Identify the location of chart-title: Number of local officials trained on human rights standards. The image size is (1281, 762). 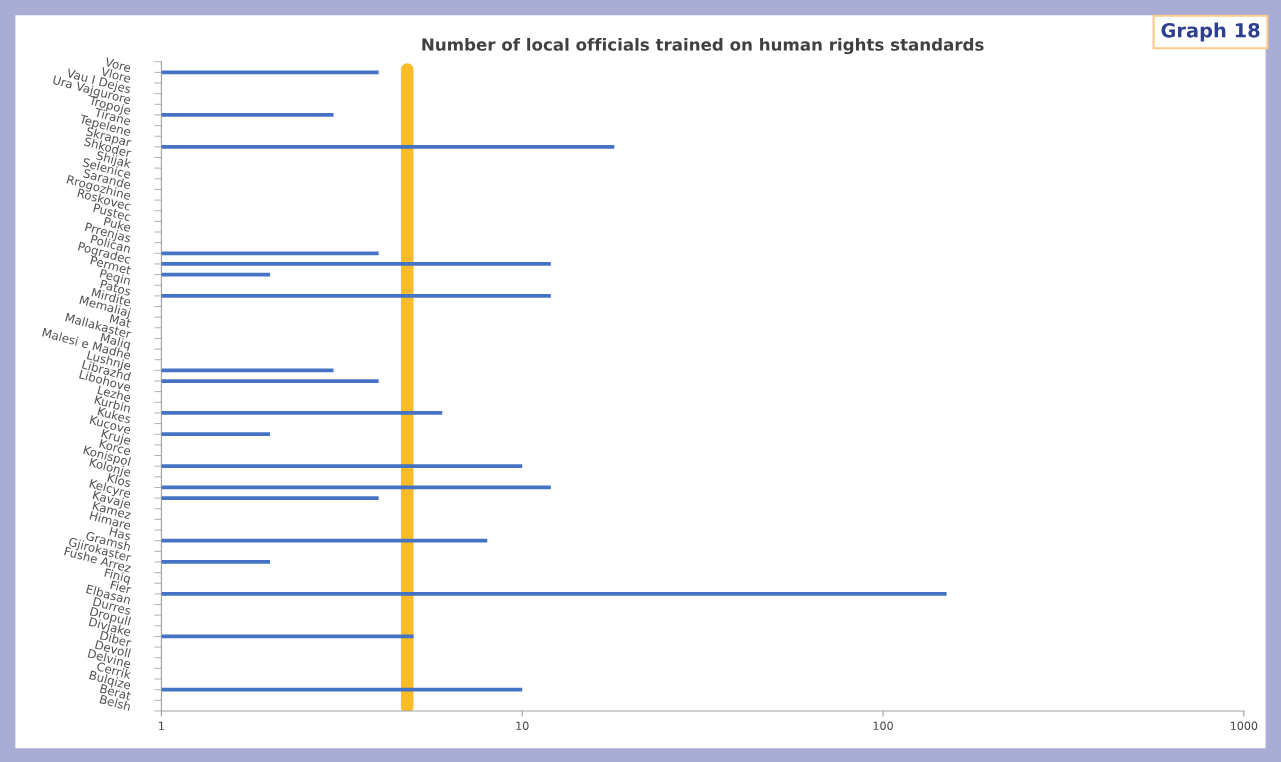
(703, 46).